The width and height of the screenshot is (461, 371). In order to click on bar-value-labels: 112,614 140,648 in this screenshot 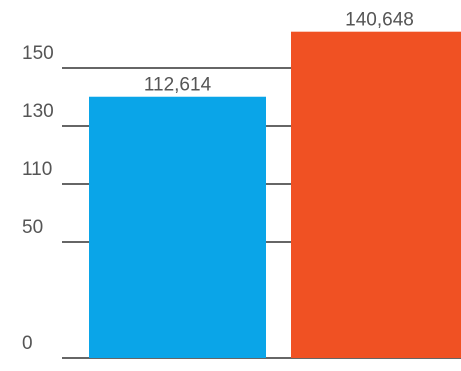, I will do `click(279, 53)`.